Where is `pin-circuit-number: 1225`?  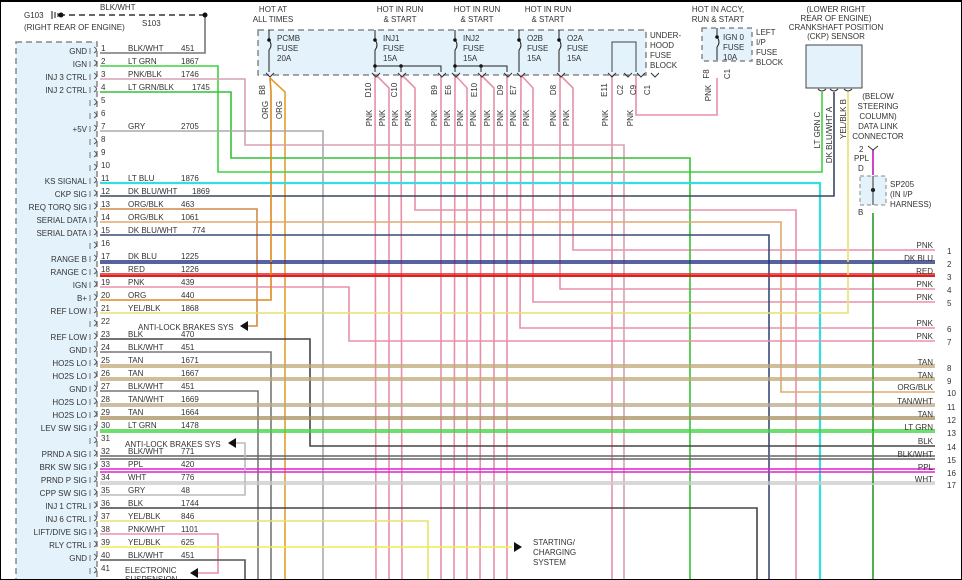 pin-circuit-number: 1225 is located at coordinates (190, 256).